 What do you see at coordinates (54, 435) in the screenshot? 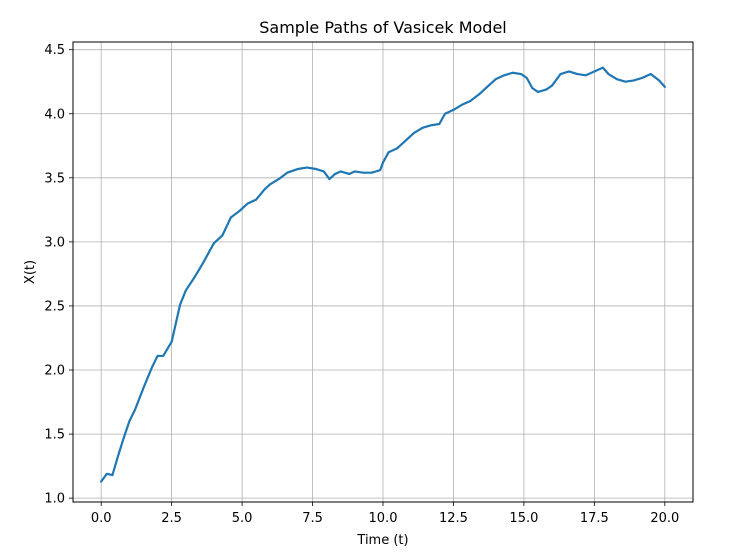
I see `y-tick-label: 1.5` at bounding box center [54, 435].